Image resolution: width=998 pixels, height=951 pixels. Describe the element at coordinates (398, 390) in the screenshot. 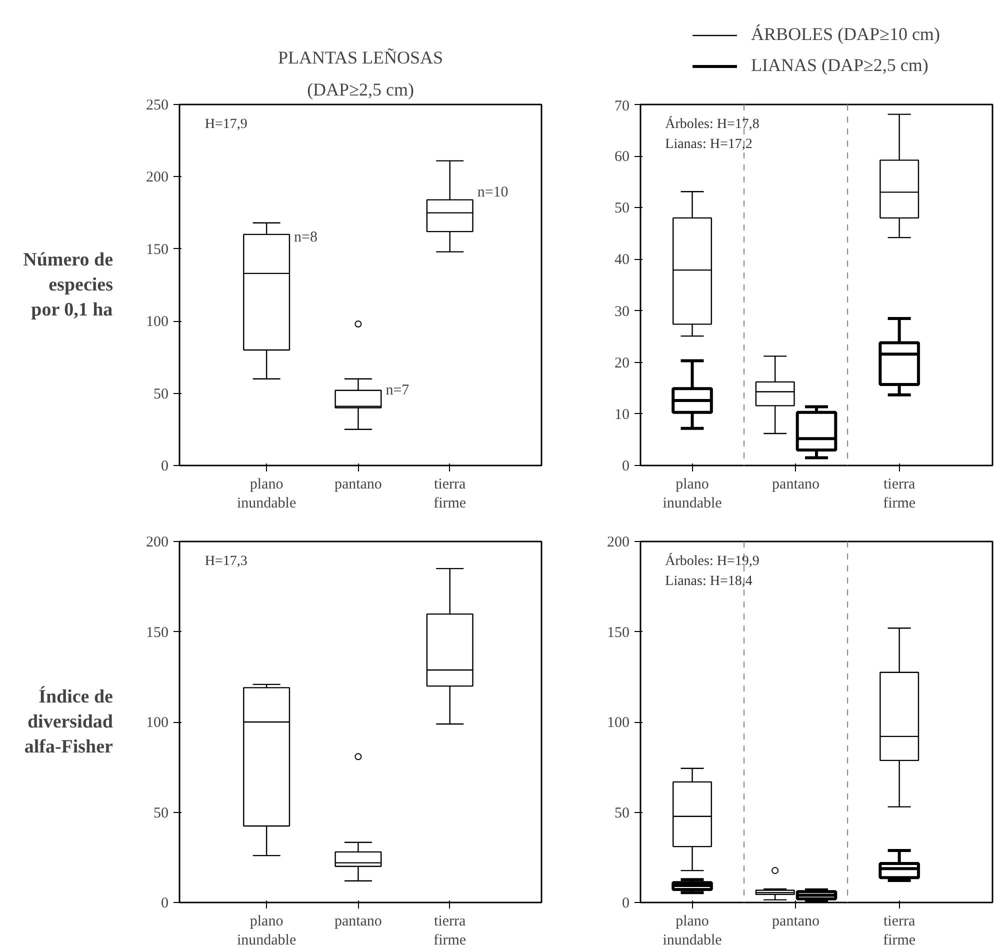

I see `annotation: n=7` at that location.